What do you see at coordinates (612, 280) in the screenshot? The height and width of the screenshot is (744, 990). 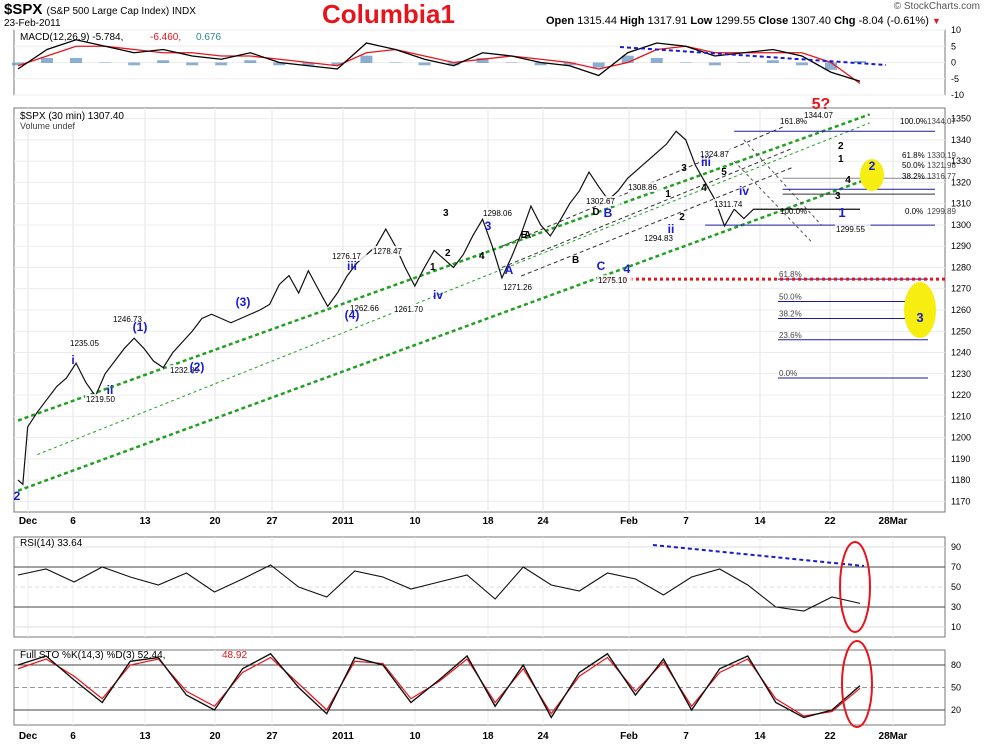 I see `price-label: 1275.10` at bounding box center [612, 280].